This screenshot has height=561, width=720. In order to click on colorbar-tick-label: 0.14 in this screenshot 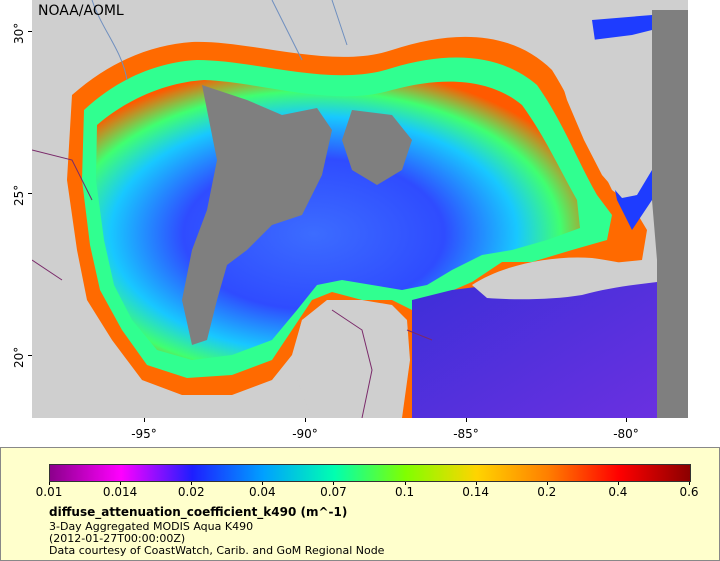, I will do `click(476, 492)`.